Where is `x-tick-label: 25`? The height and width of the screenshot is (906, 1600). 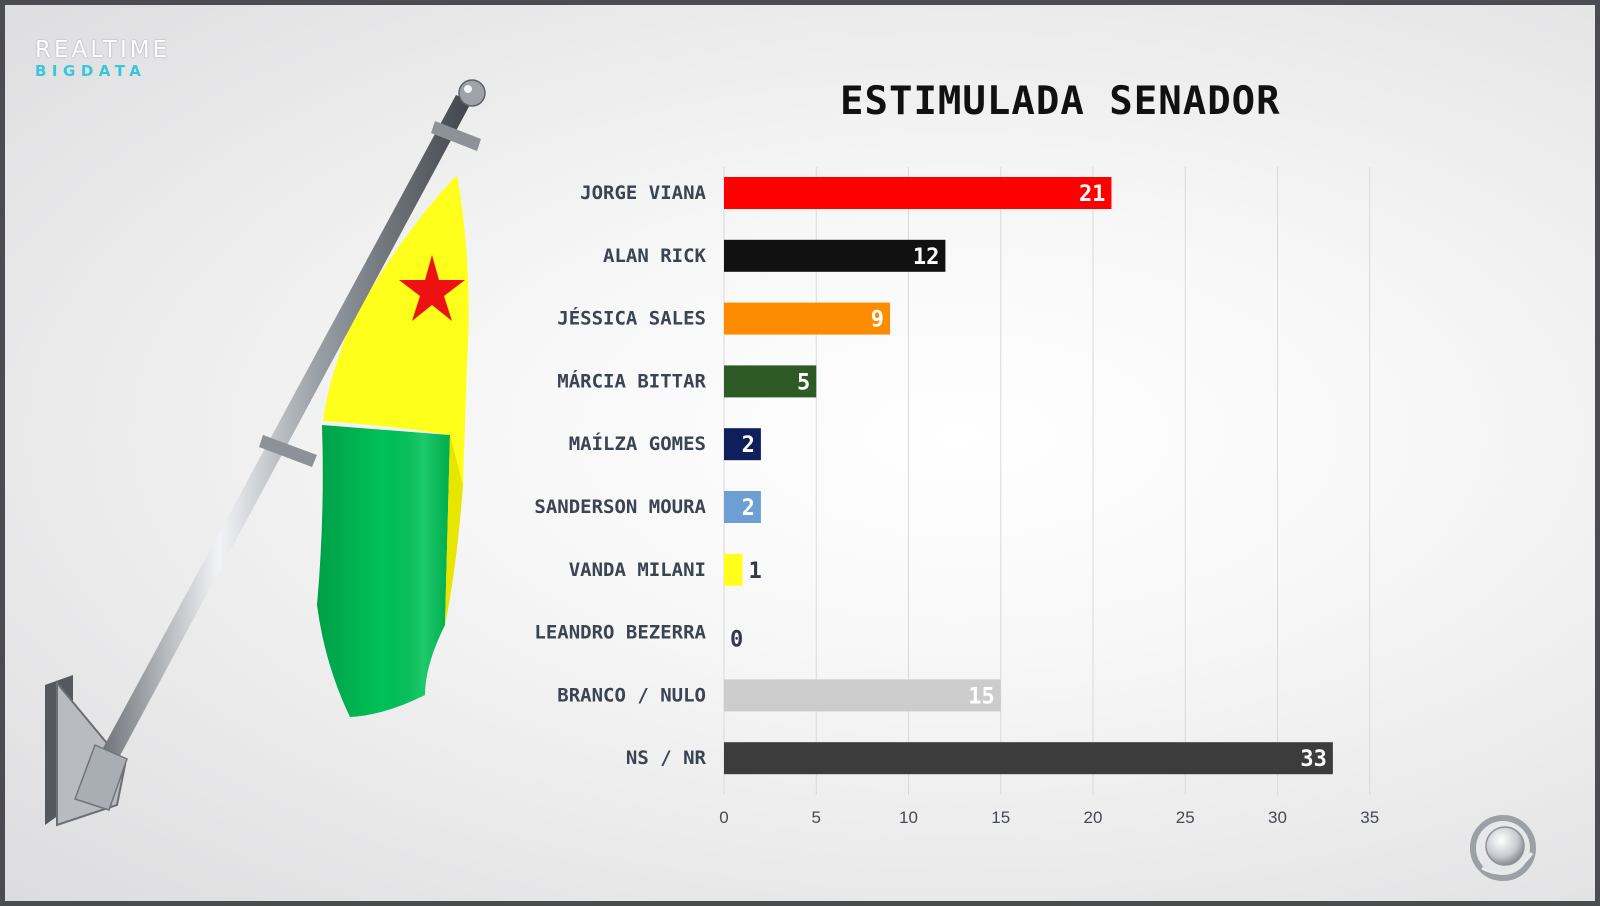
x-tick-label: 25 is located at coordinates (1185, 817).